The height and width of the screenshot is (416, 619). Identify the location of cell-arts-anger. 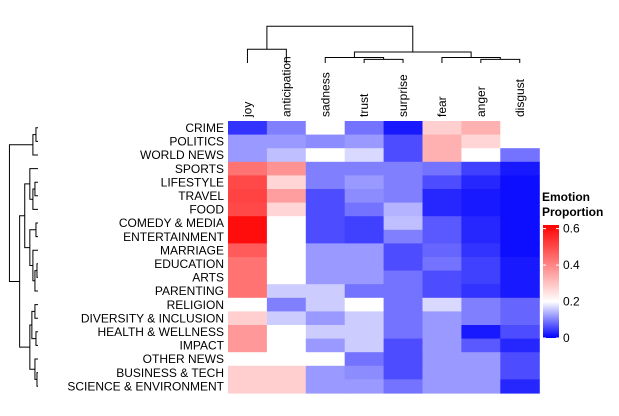
(481, 277).